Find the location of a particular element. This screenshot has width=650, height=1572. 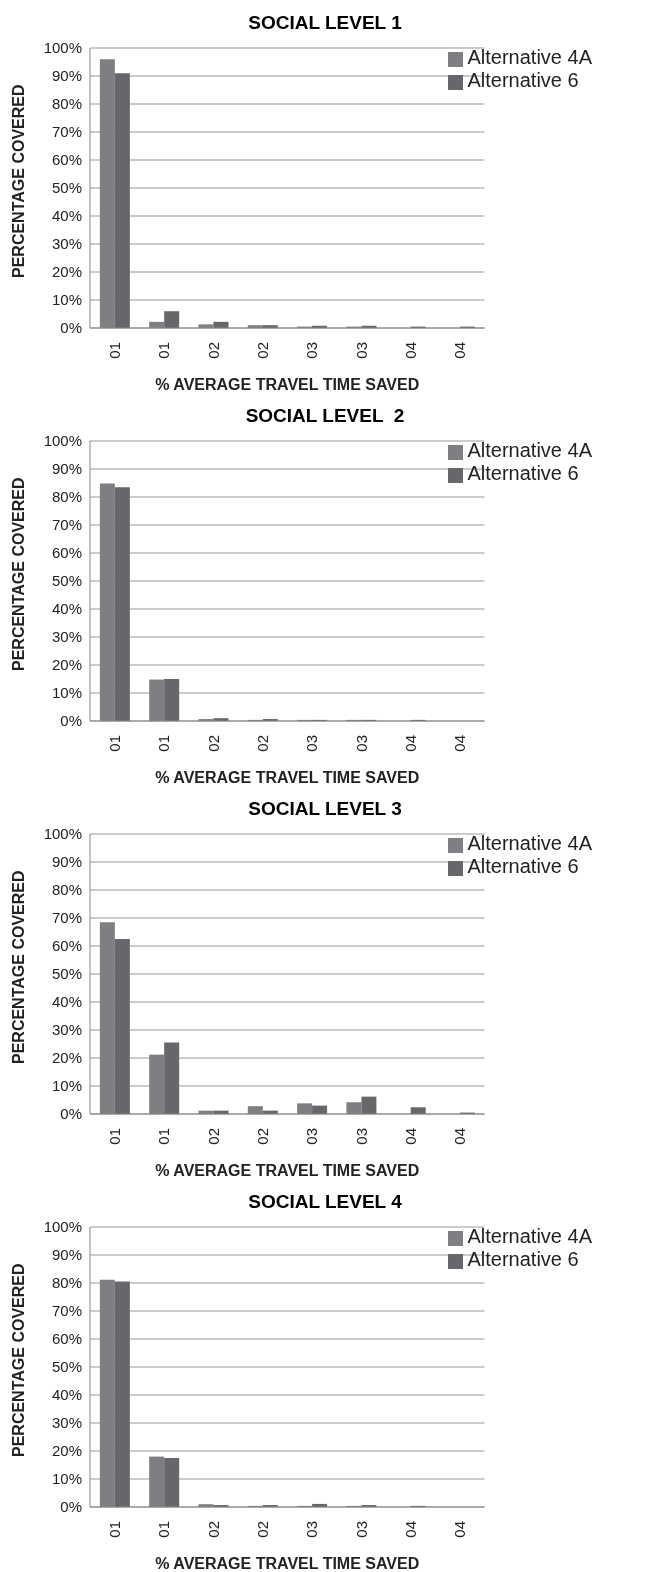

chart-title: SOCIAL LEVEL 3 is located at coordinates (325, 809).